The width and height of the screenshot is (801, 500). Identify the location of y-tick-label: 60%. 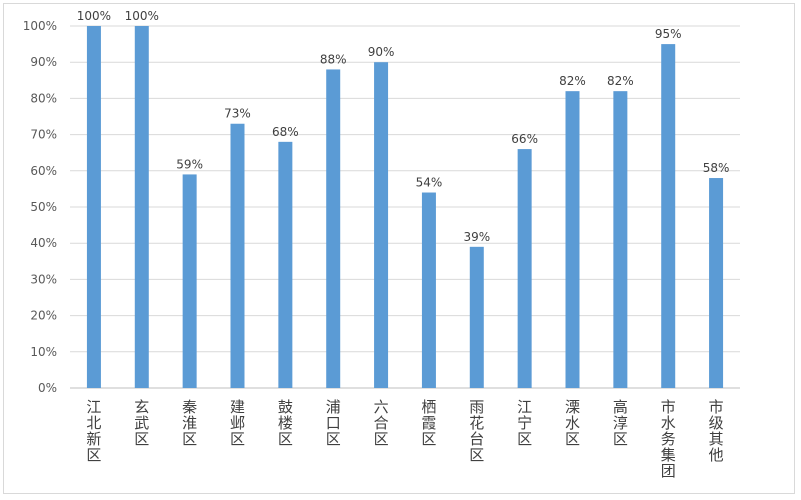
(43, 171).